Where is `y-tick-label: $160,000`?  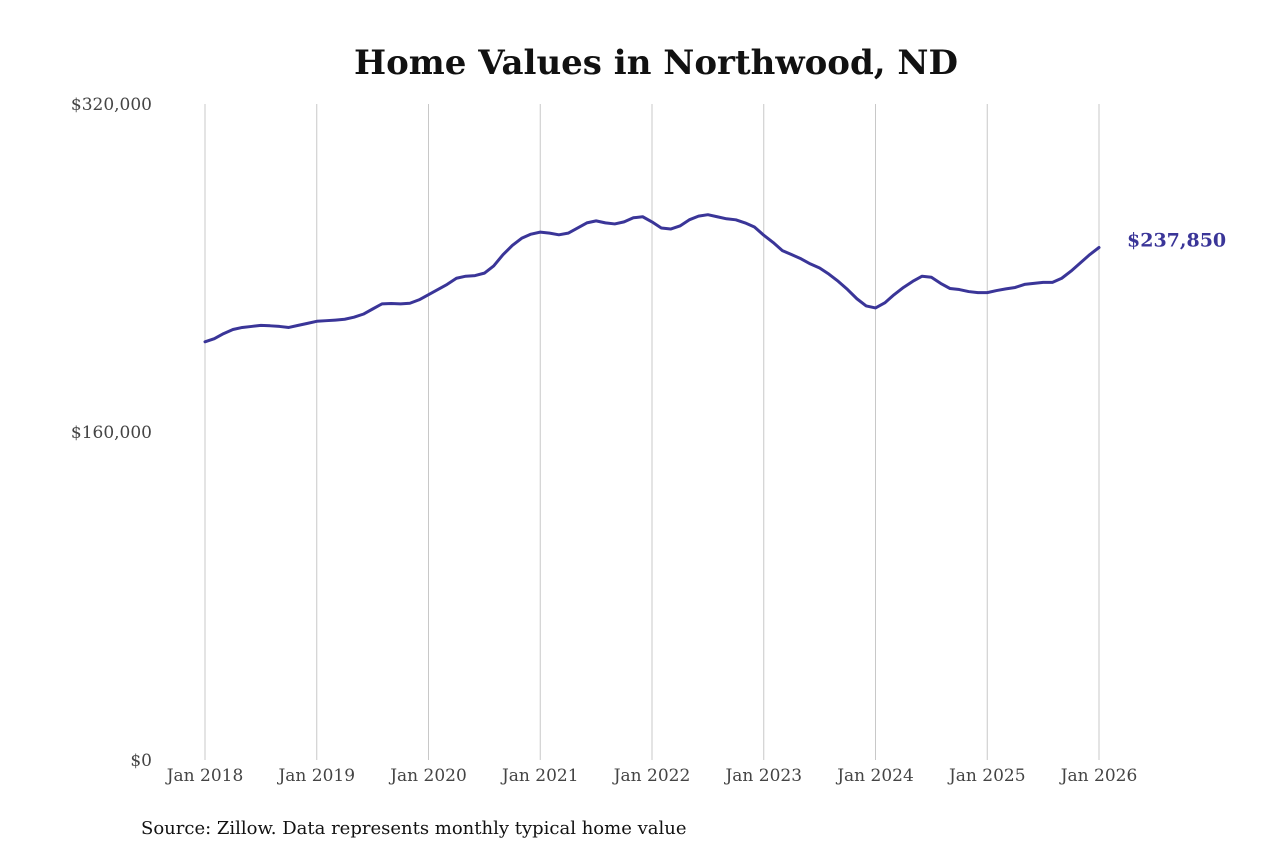
y-tick-label: $160,000 is located at coordinates (111, 433).